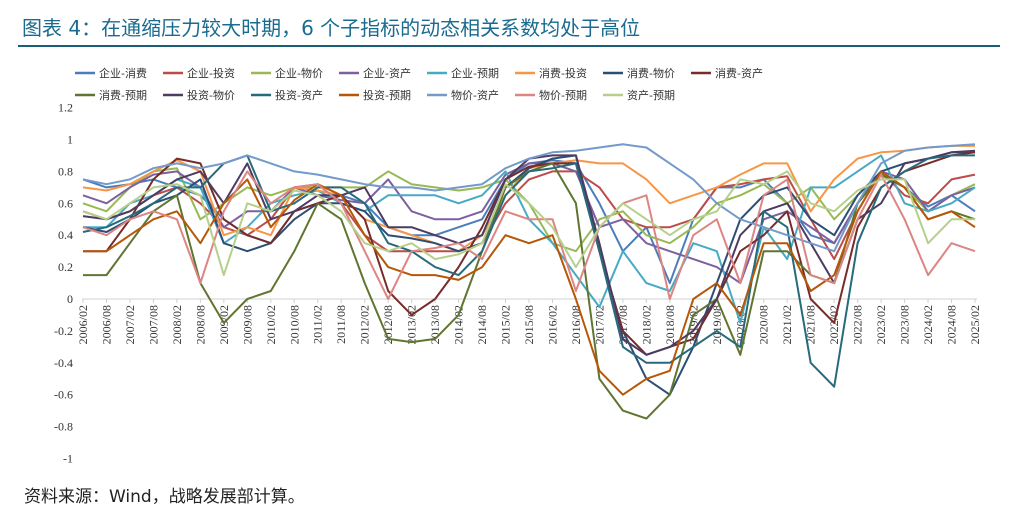 The height and width of the screenshot is (519, 1018). What do you see at coordinates (164, 497) in the screenshot?
I see `source-note: 资料来源：Wind，战略发展部计算。` at bounding box center [164, 497].